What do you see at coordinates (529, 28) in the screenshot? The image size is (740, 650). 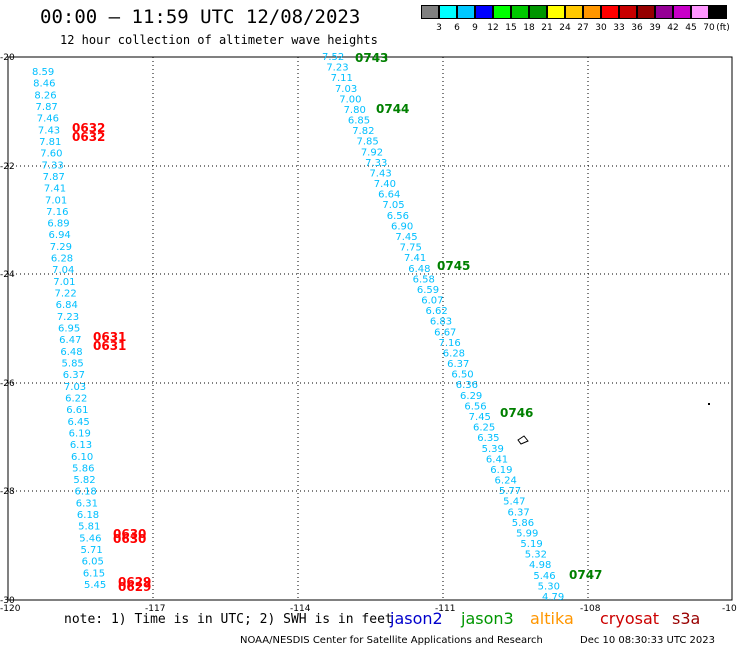 I see `legend-tick-label: 18` at bounding box center [529, 28].